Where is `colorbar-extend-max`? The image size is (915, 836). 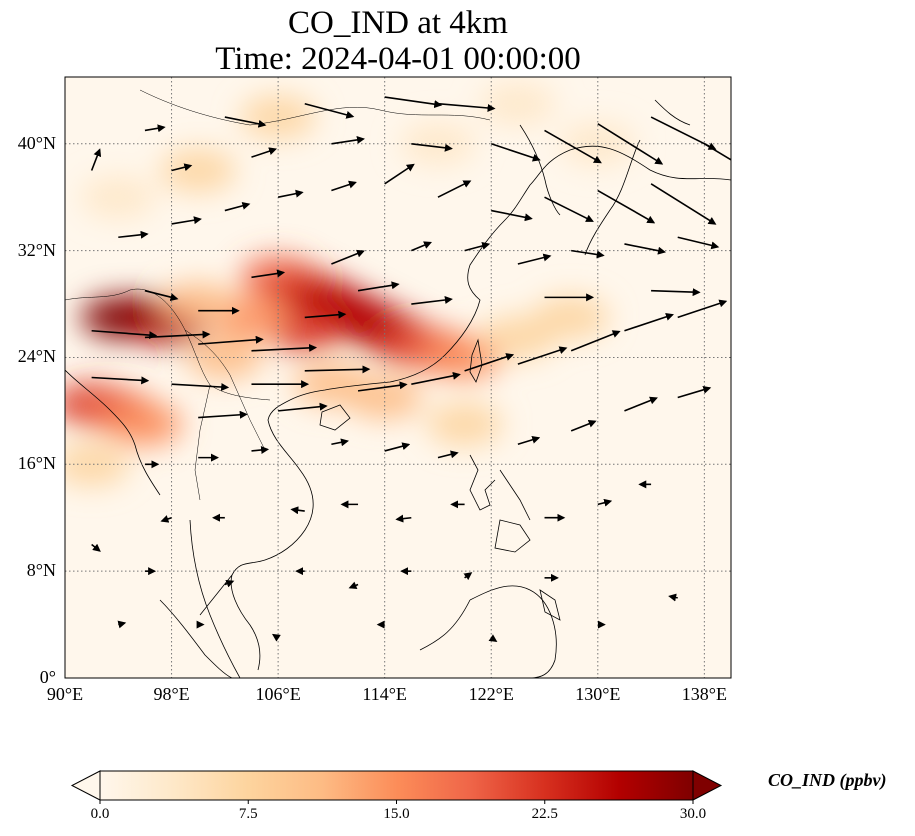
colorbar-extend-max is located at coordinates (707, 785).